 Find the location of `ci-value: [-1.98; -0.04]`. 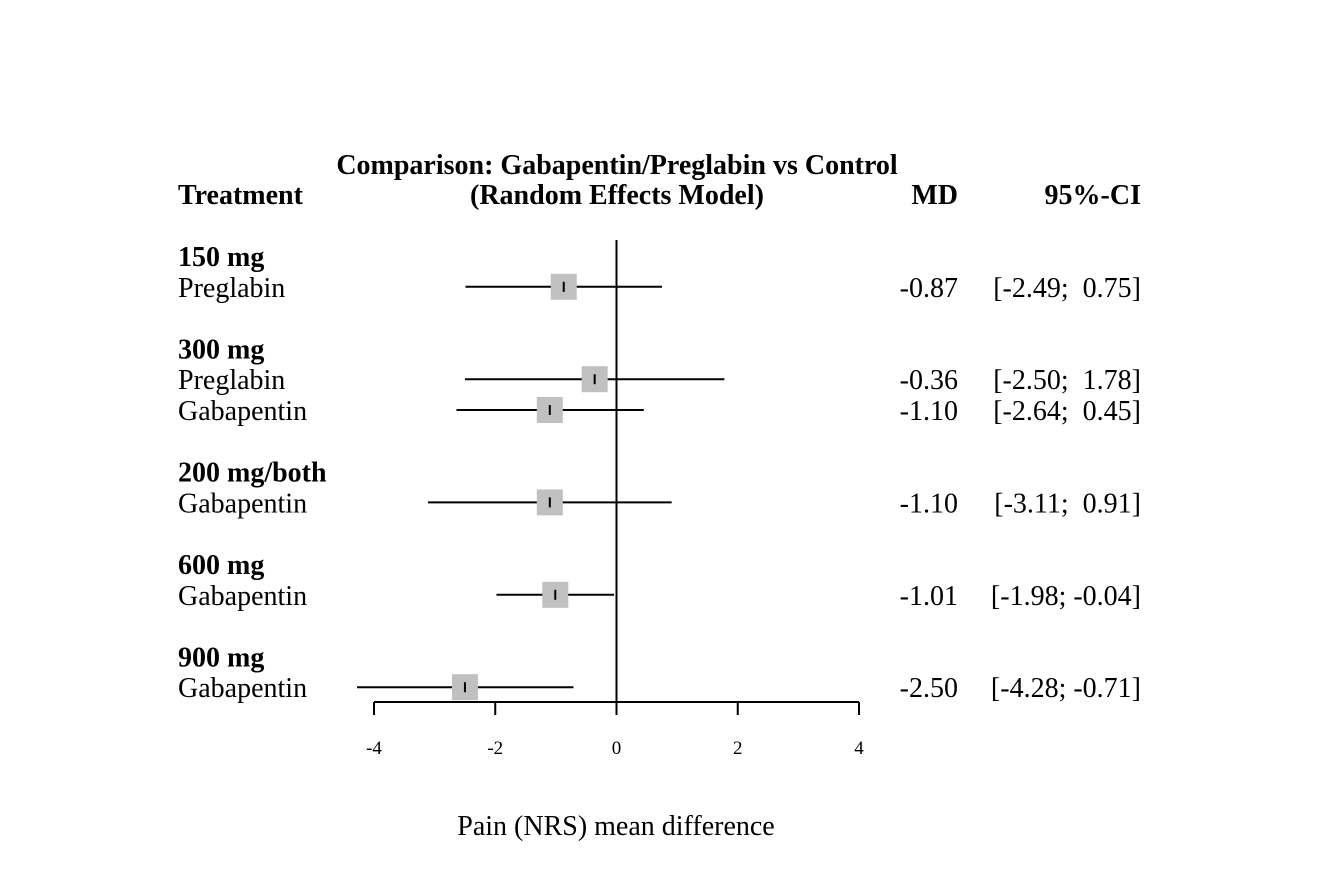

ci-value: [-1.98; -0.04] is located at coordinates (1066, 596).